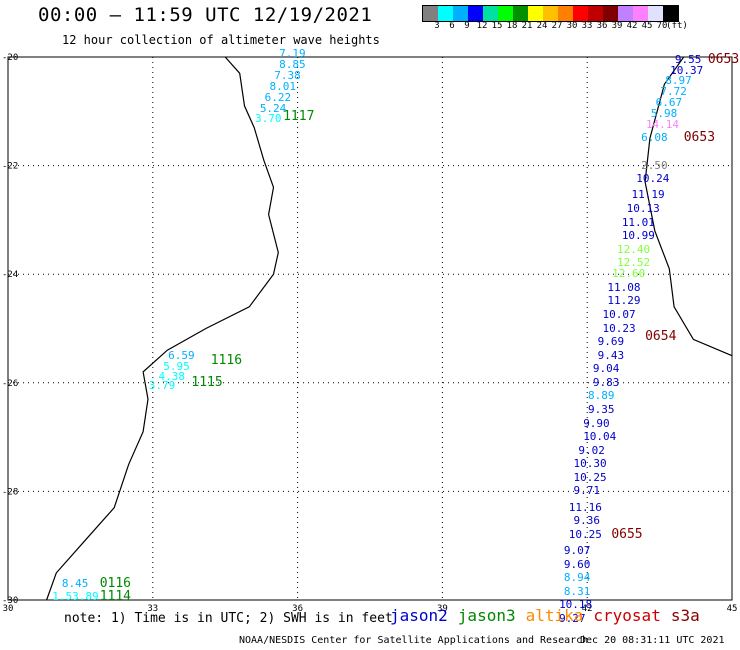 This screenshot has width=740, height=650. I want to click on wave-height-value: 9.27, so click(572, 618).